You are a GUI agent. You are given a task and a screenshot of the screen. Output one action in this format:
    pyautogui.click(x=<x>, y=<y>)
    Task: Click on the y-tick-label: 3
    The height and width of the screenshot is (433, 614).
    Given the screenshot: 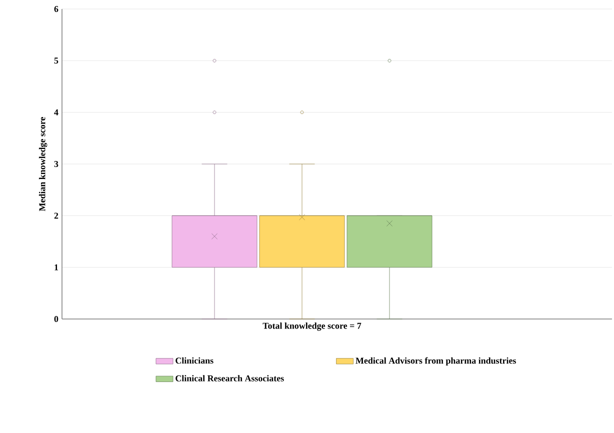 What is the action you would take?
    pyautogui.click(x=56, y=164)
    